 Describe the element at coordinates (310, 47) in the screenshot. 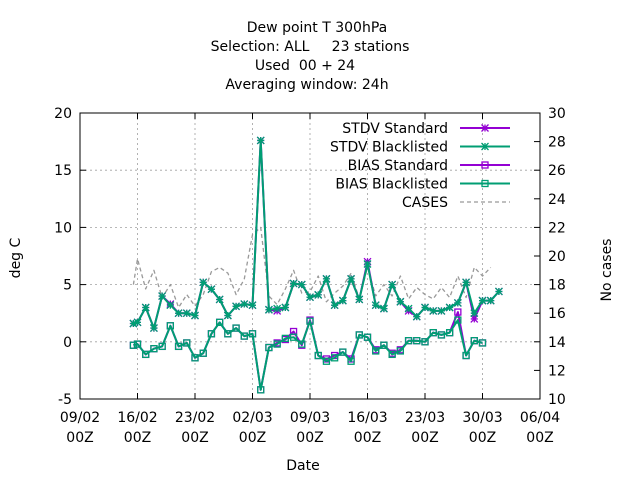

I see `title-line-2: Selection: ALL 23 stations` at that location.